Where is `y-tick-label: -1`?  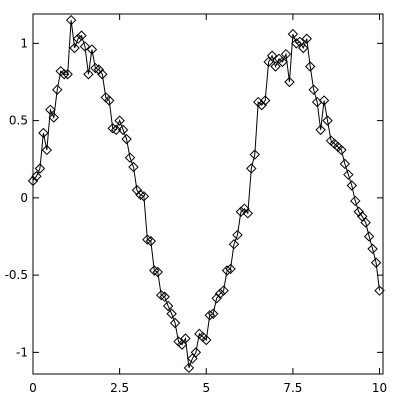
y-tick-label: -1 is located at coordinates (22, 352).